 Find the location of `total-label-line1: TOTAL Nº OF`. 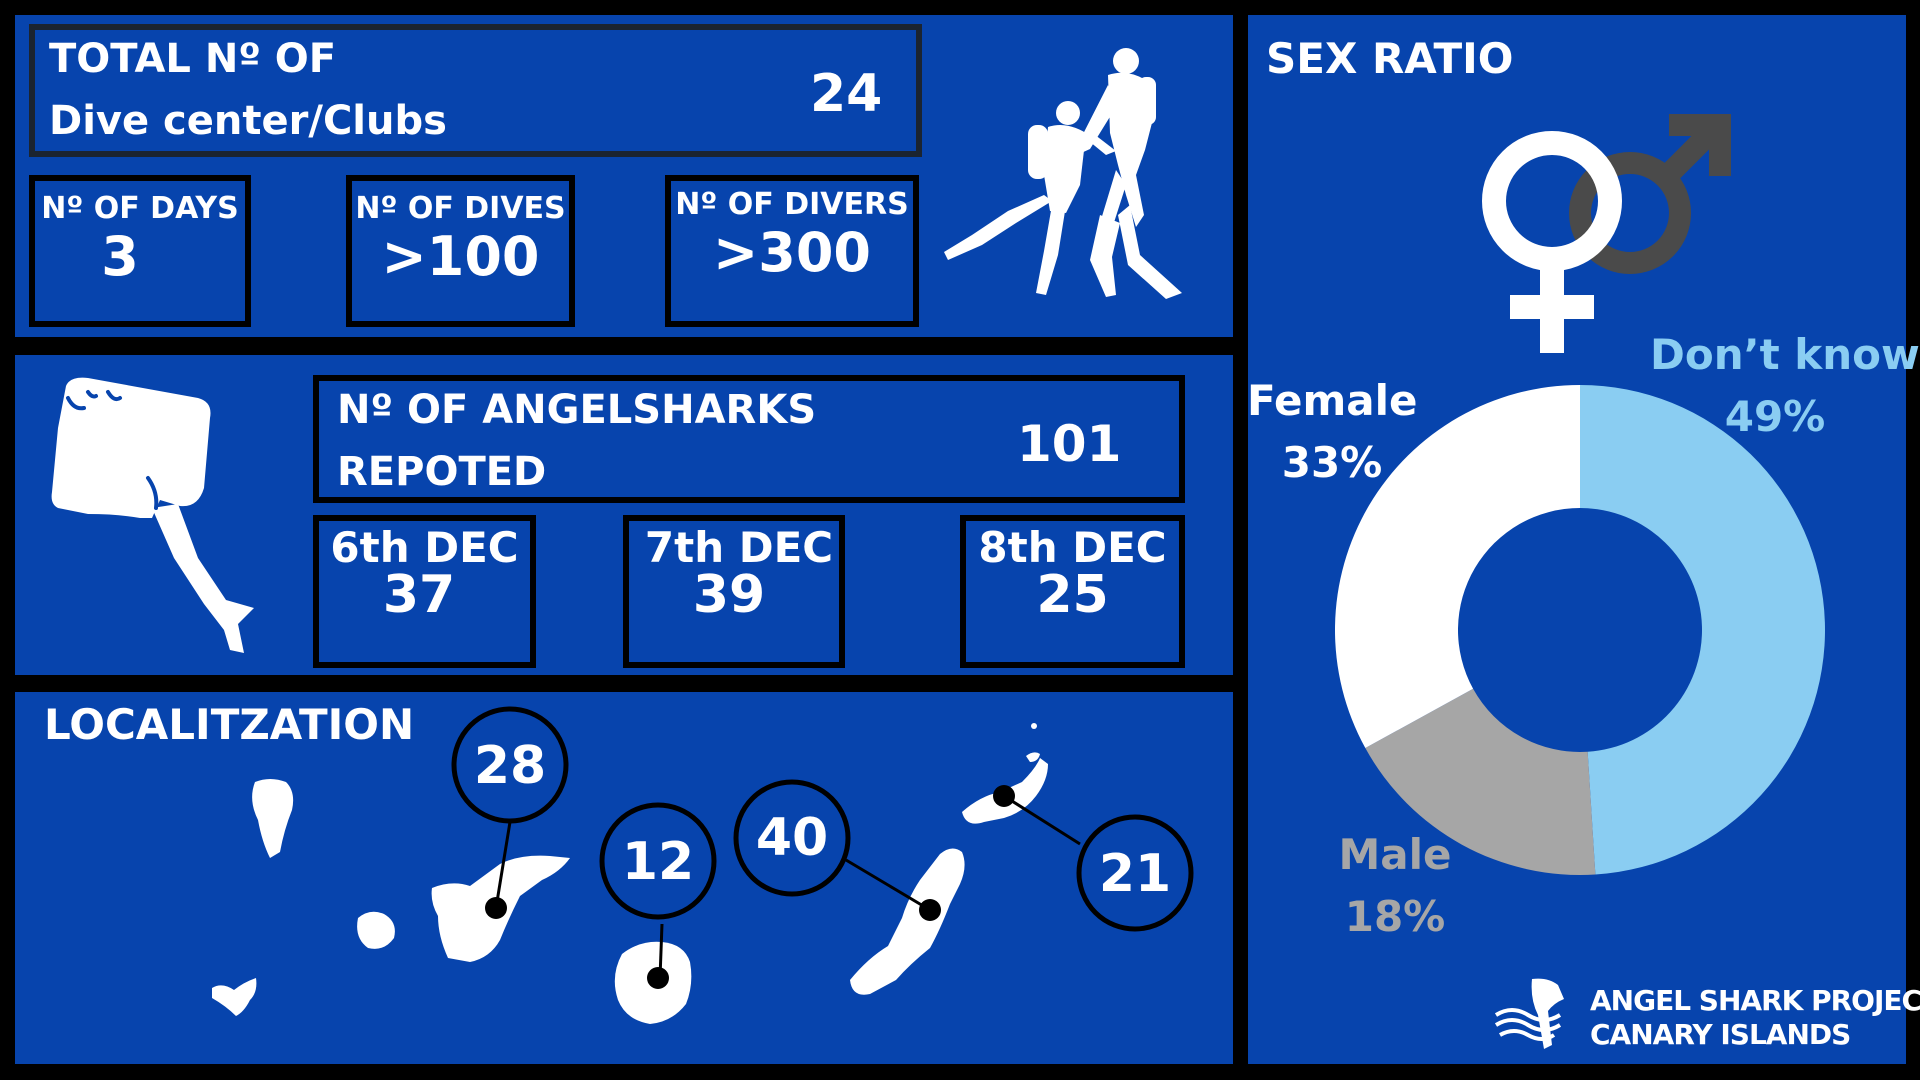

total-label-line1: TOTAL Nº OF is located at coordinates (193, 59).